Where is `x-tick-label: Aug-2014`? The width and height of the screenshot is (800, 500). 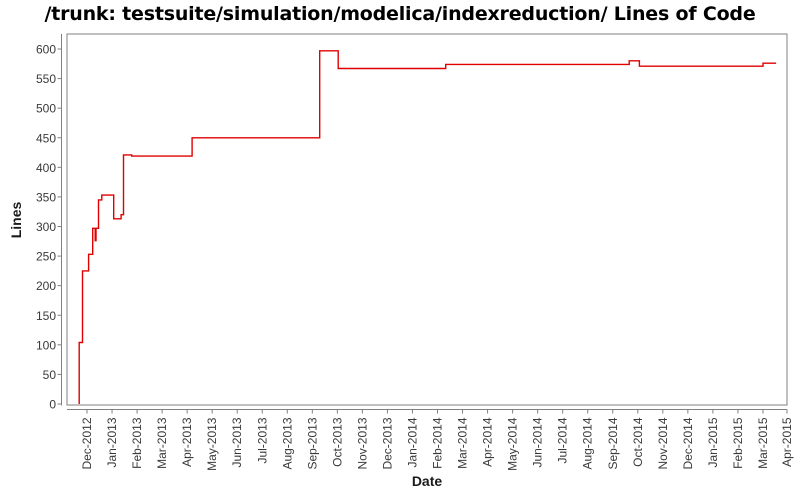 x-tick-label: Aug-2014 is located at coordinates (588, 443).